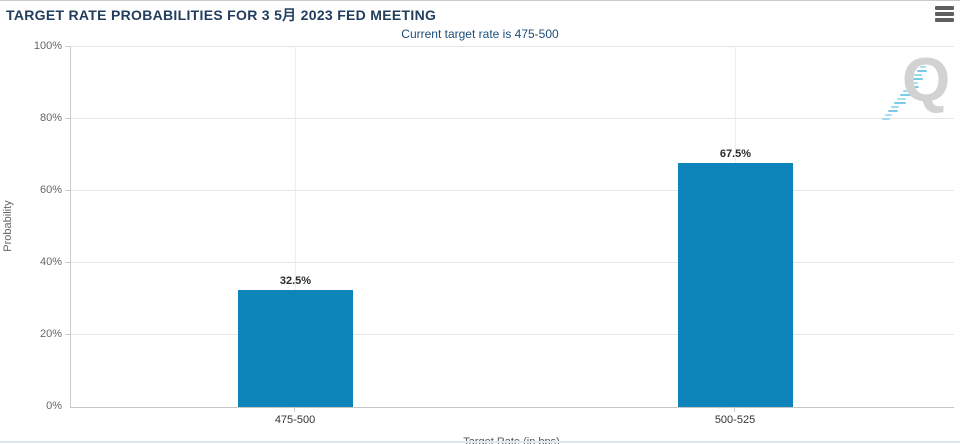 This screenshot has width=960, height=444. Describe the element at coordinates (735, 420) in the screenshot. I see `x-tick-label: 500-525` at that location.